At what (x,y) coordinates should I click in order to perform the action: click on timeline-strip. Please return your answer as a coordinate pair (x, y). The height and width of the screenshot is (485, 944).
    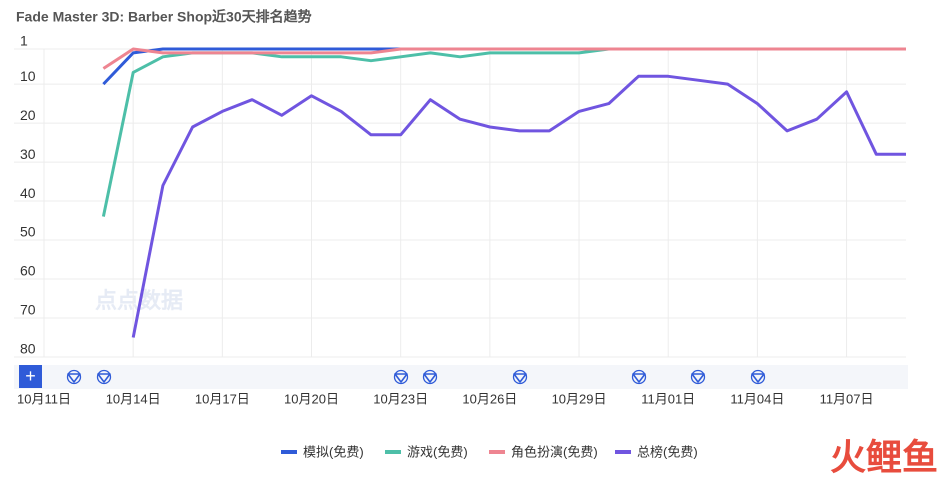
    Looking at the image, I should click on (461, 377).